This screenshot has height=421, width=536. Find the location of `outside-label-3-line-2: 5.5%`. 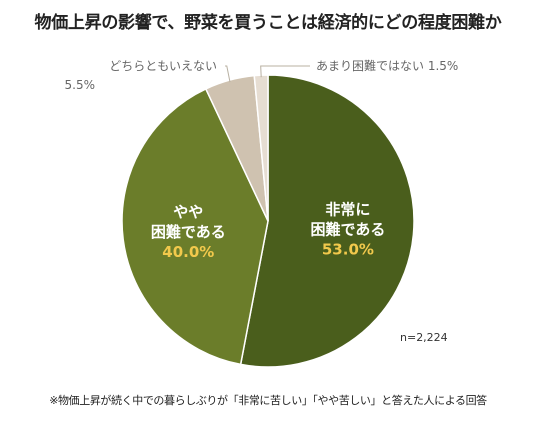

outside-label-3-line-2: 5.5% is located at coordinates (80, 85).